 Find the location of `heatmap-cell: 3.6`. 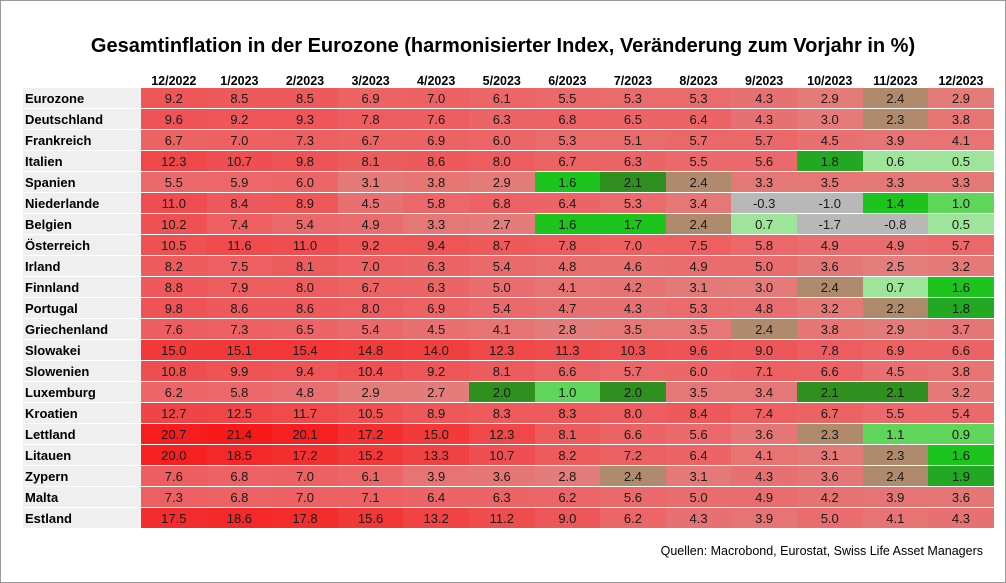

heatmap-cell: 3.6 is located at coordinates (764, 434).